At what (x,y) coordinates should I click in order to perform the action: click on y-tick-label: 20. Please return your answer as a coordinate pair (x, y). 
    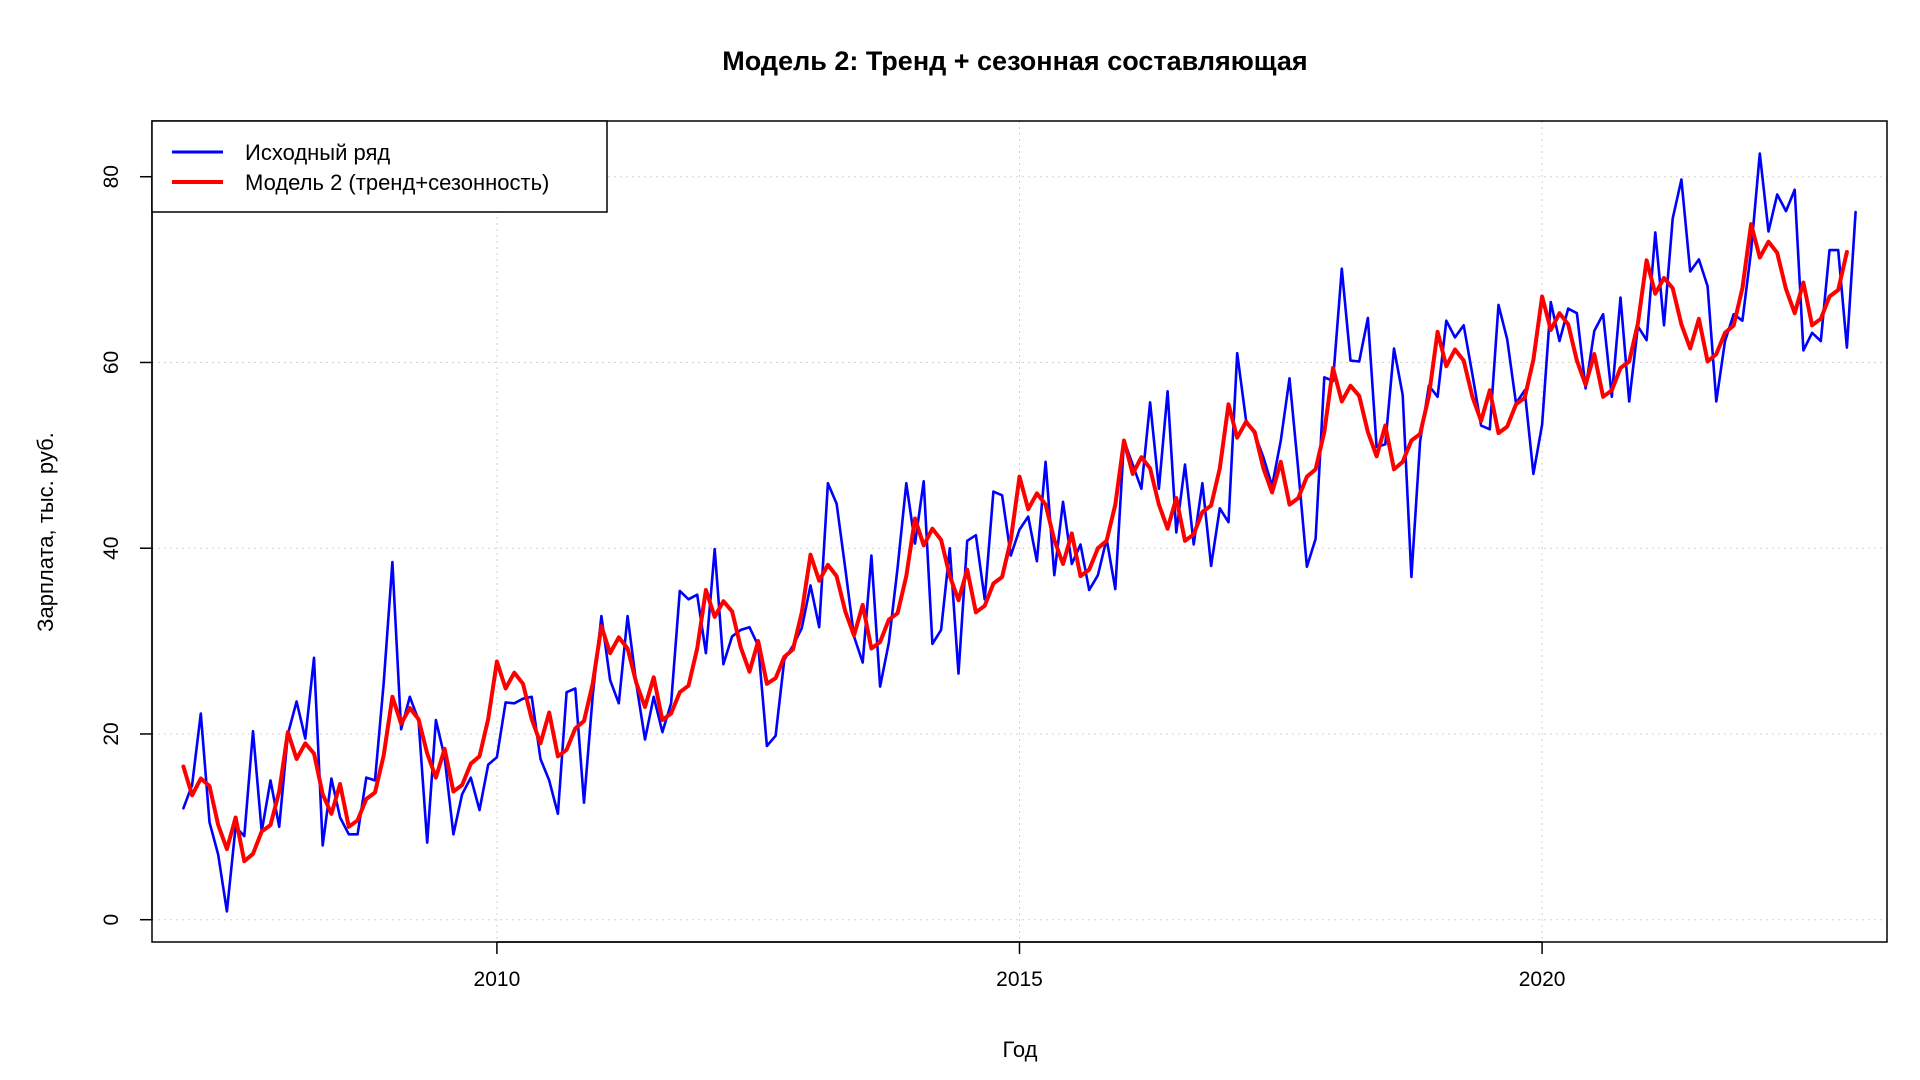
    Looking at the image, I should click on (111, 733).